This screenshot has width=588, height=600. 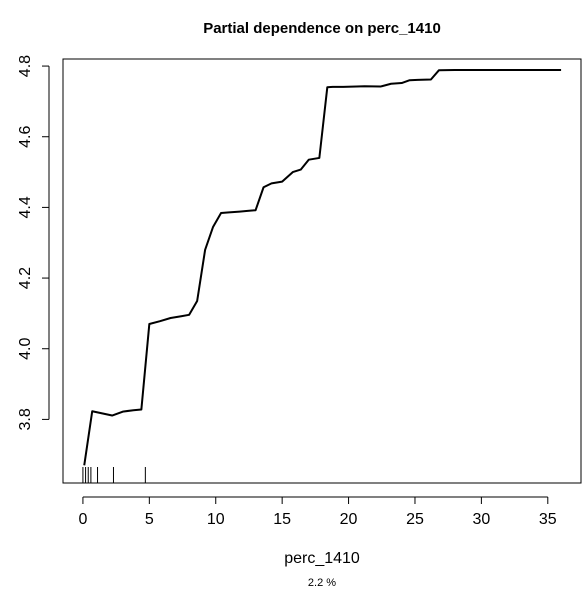 What do you see at coordinates (25, 137) in the screenshot?
I see `y-tick-label: 4.6` at bounding box center [25, 137].